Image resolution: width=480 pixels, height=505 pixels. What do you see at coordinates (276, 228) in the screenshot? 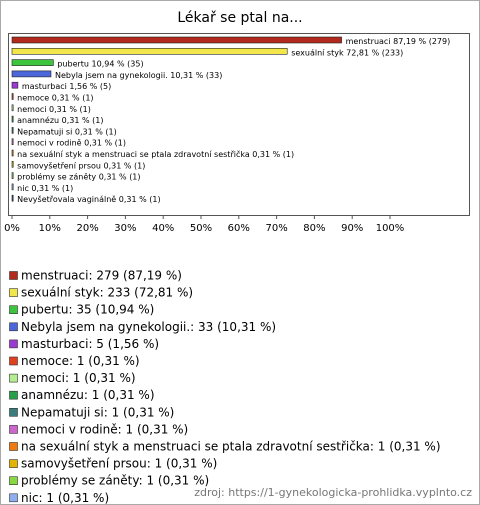
I see `x-tick-label: 70%` at bounding box center [276, 228].